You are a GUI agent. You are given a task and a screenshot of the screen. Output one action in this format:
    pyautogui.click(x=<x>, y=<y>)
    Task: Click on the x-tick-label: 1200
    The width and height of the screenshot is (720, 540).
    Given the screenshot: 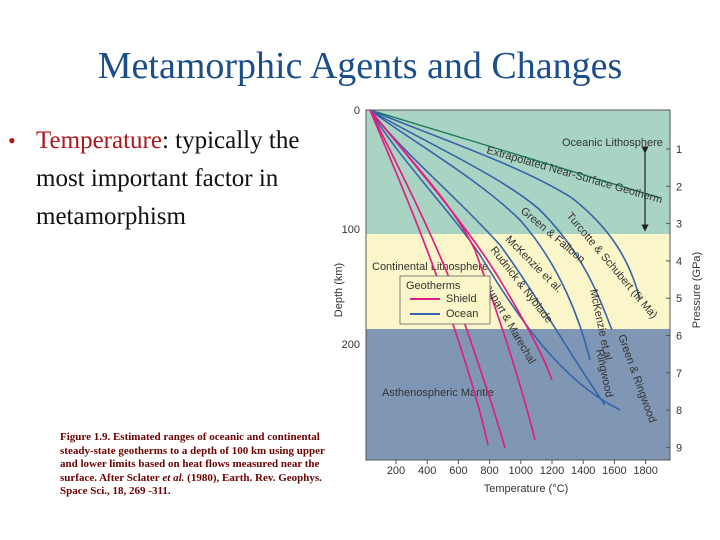 What is the action you would take?
    pyautogui.click(x=552, y=471)
    